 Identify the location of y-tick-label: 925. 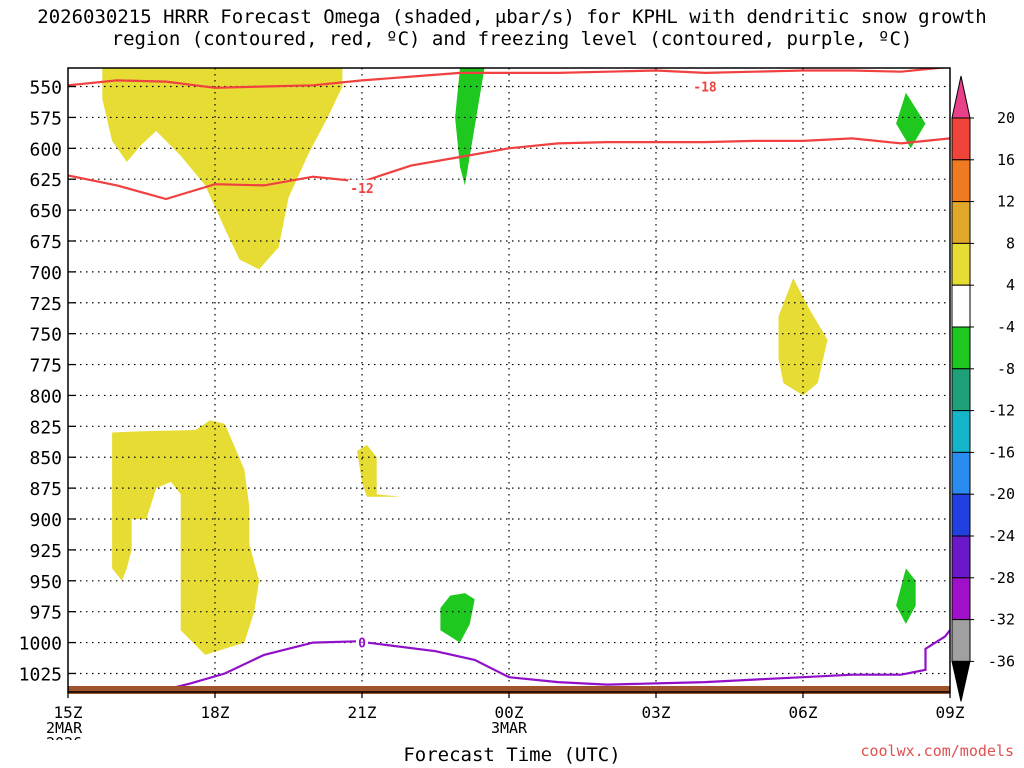
(45, 551).